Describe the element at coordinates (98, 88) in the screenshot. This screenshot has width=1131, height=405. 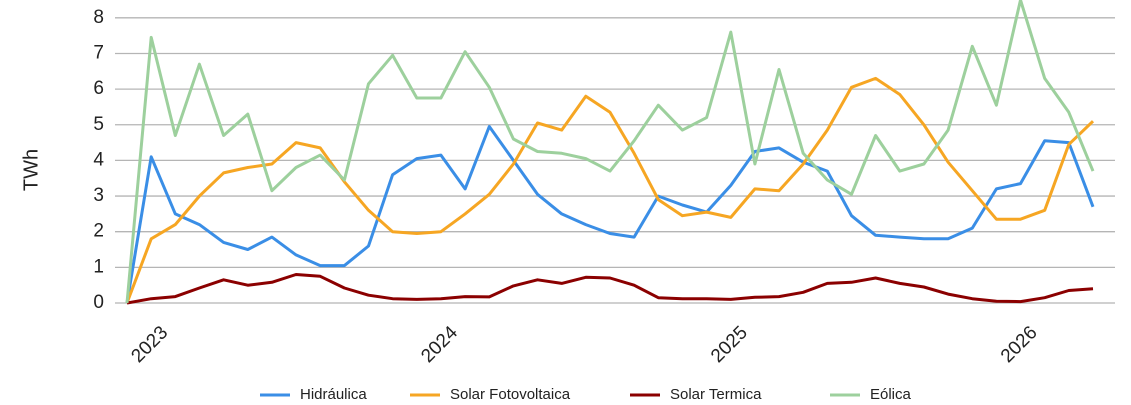
I see `y-tick-label: 6` at that location.